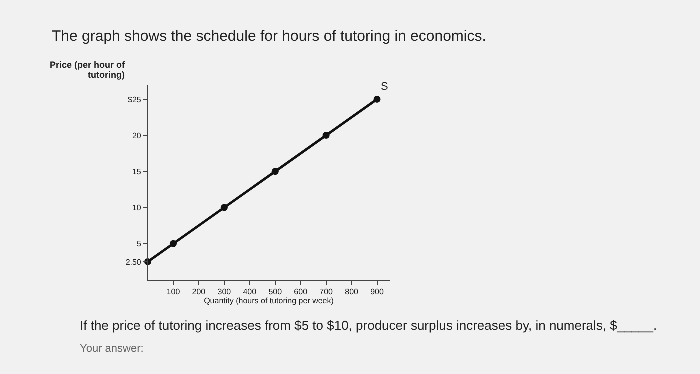  What do you see at coordinates (88, 70) in the screenshot?
I see `y-axis-title: Price (per hour of tutoring)` at bounding box center [88, 70].